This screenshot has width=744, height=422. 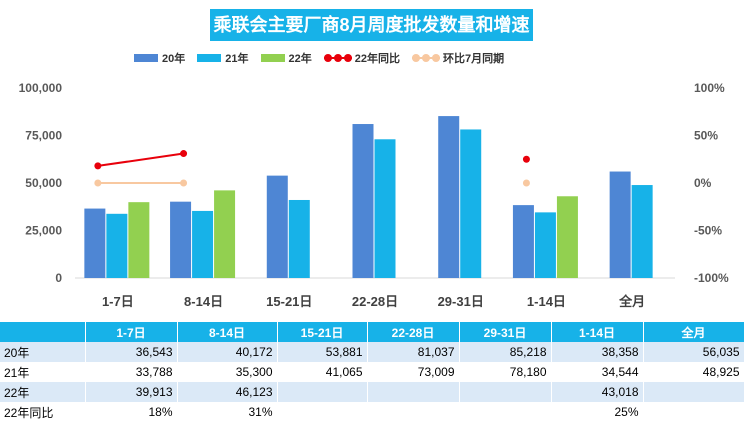 I want to click on y-right-tick-label: -100%, so click(x=711, y=278).